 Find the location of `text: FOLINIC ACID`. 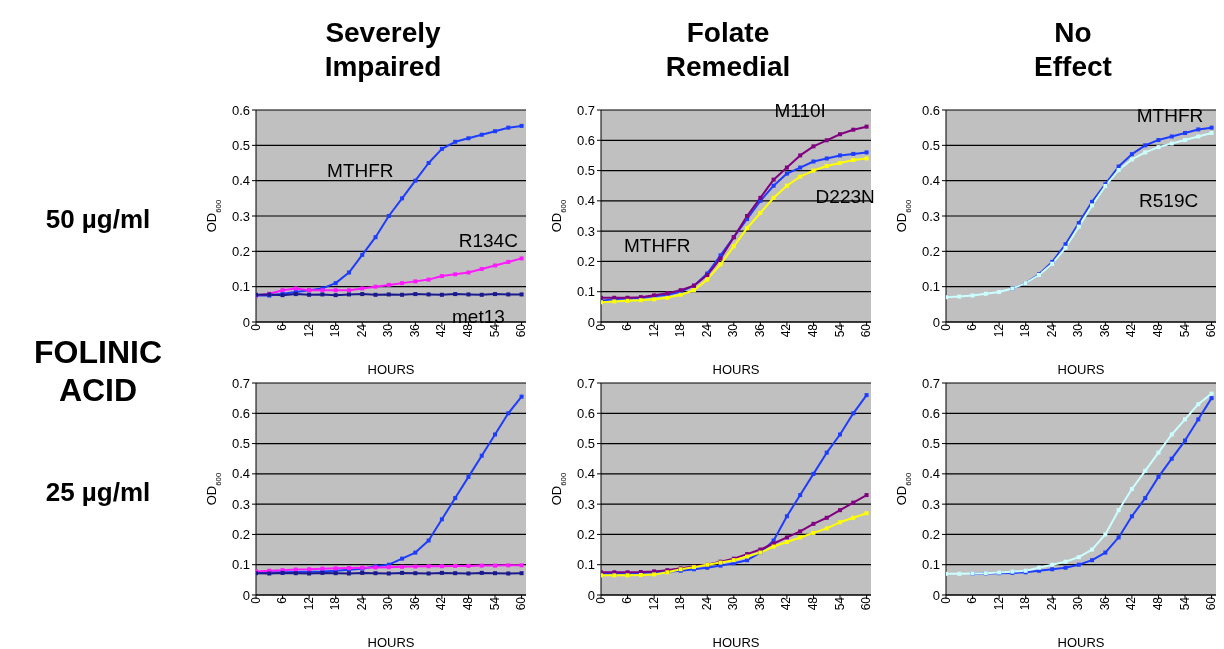

text: FOLINIC ACID is located at coordinates (98, 371).